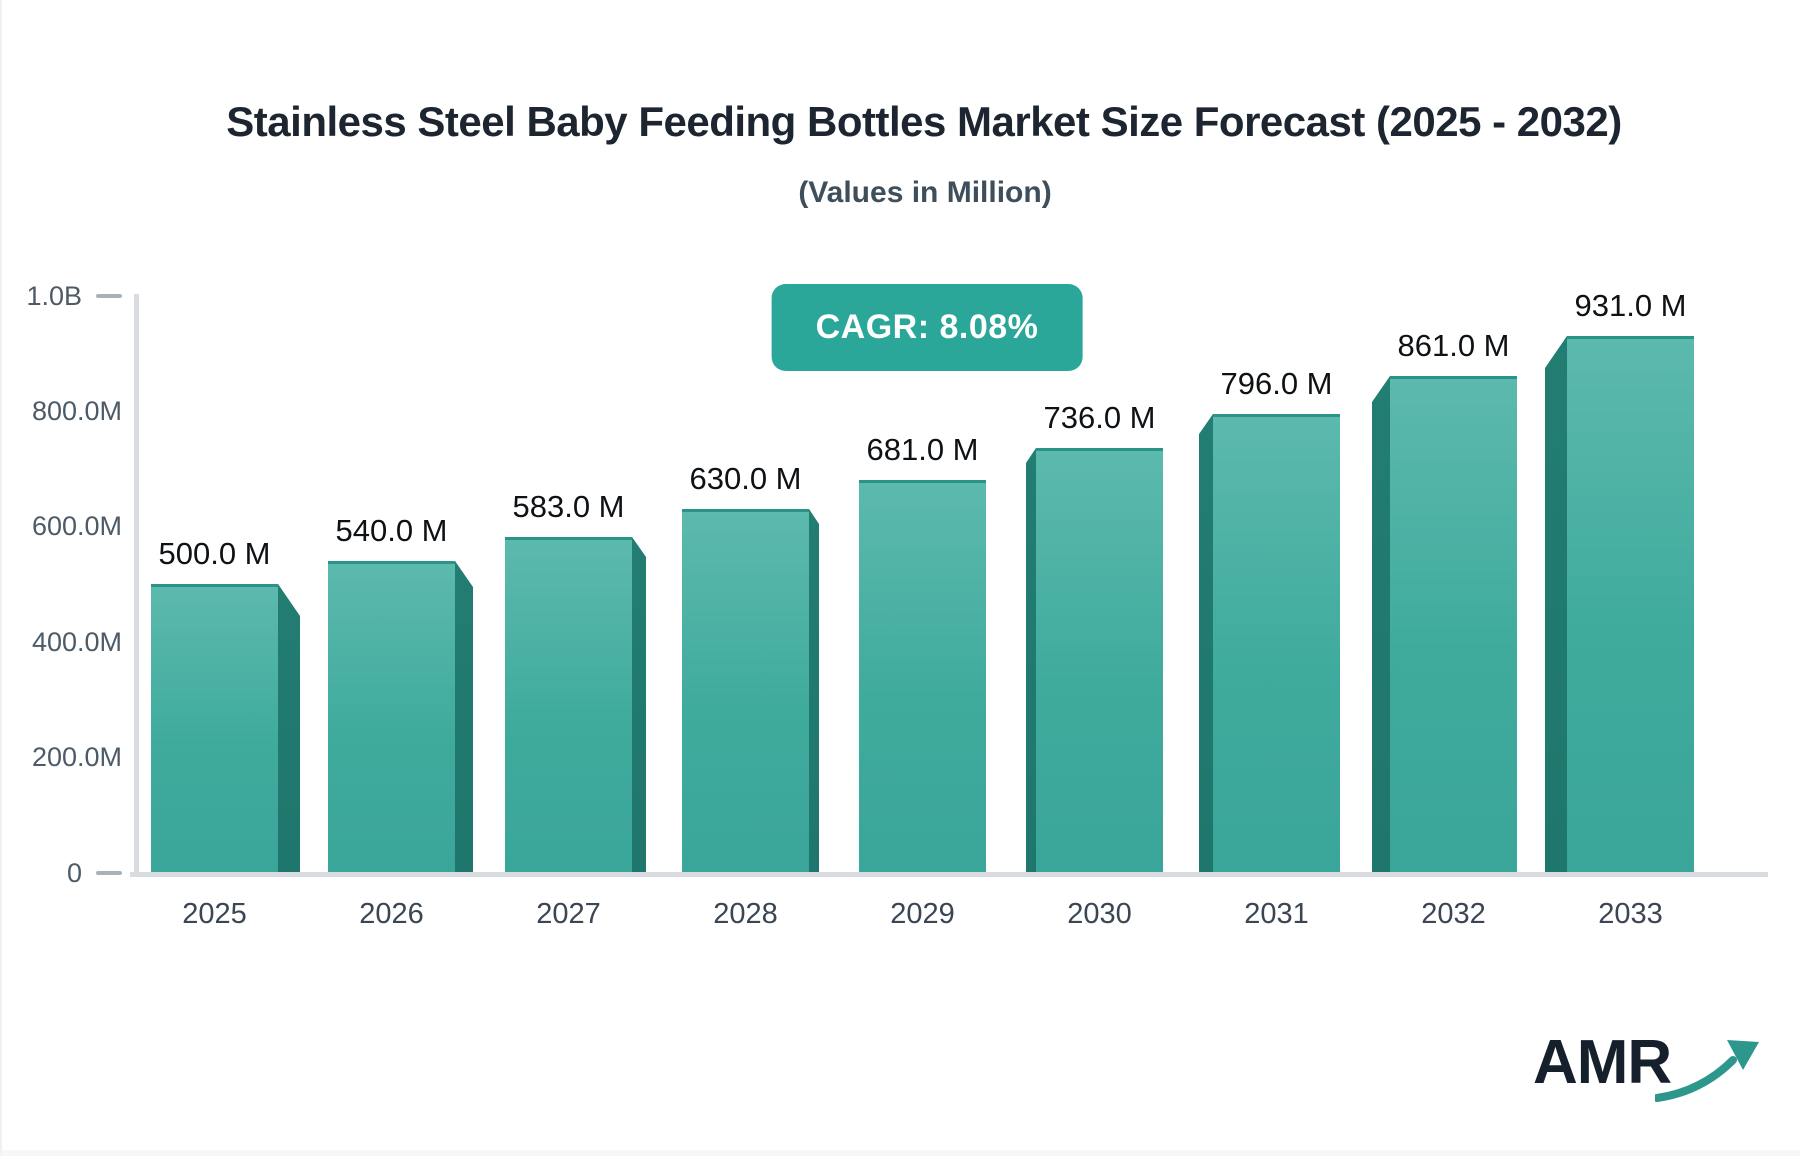 The height and width of the screenshot is (1156, 1800). I want to click on bar-side-face-2031, so click(1206, 643).